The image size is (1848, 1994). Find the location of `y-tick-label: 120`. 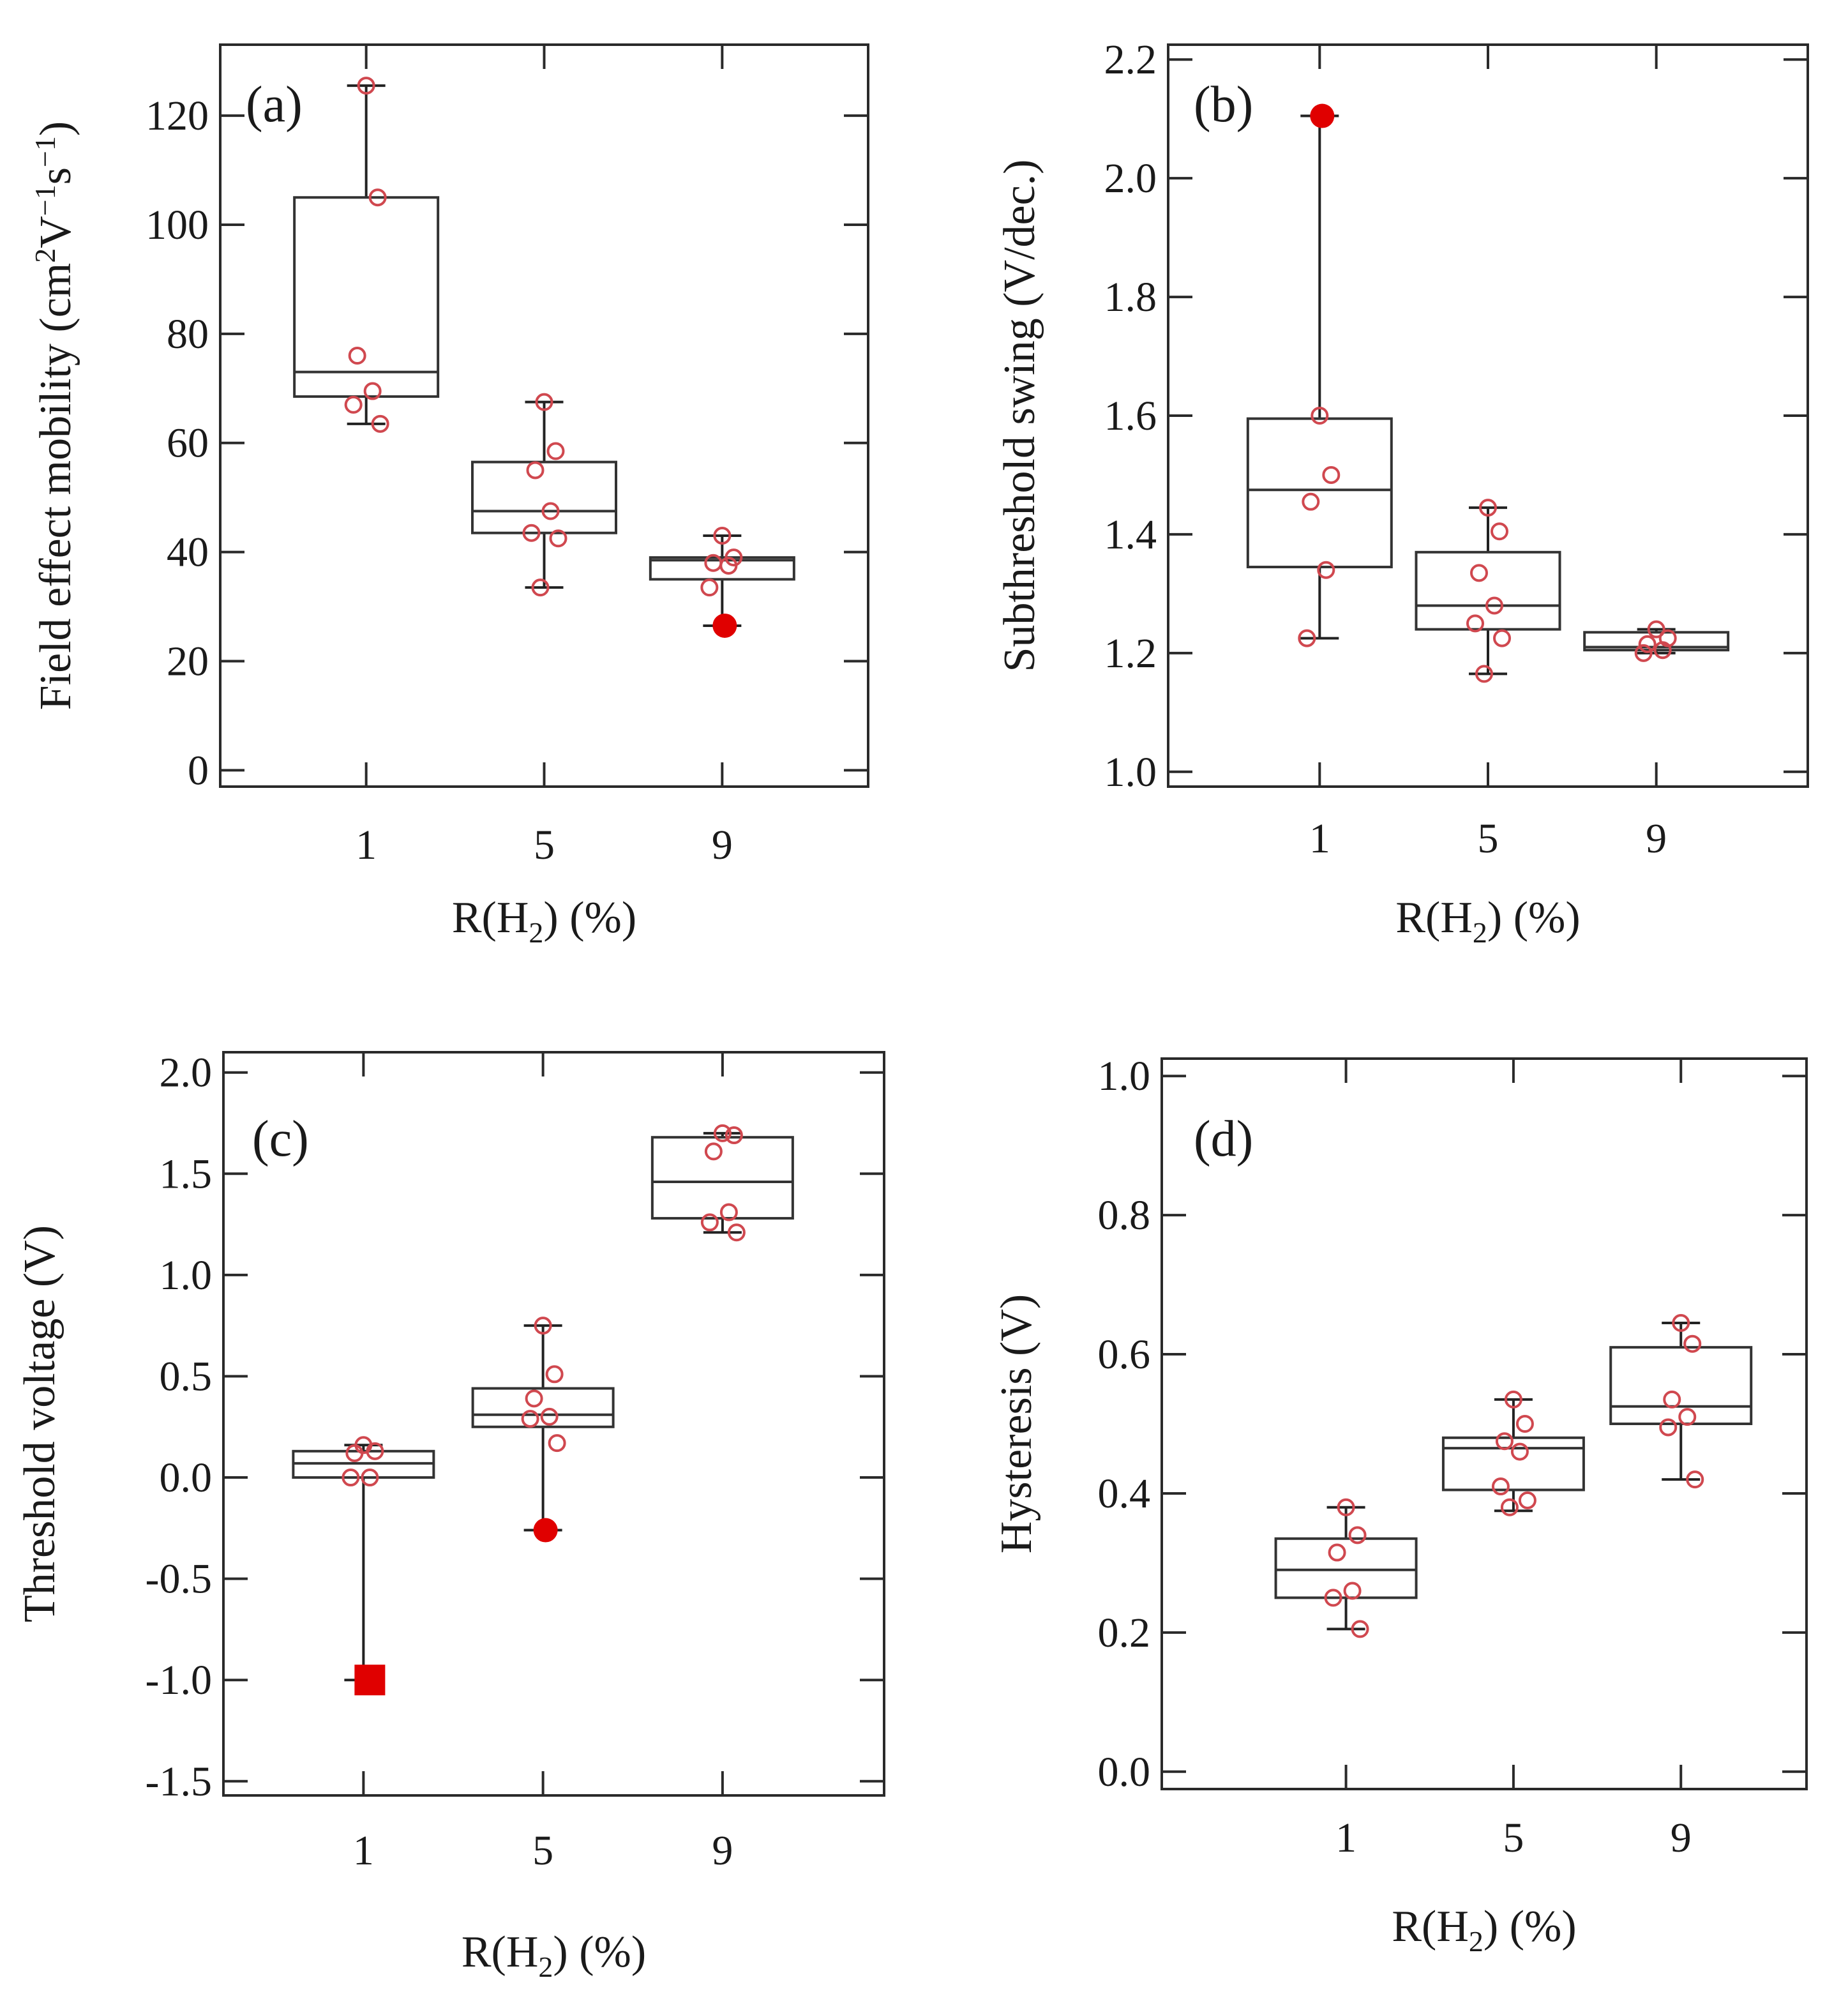

y-tick-label: 120 is located at coordinates (177, 116).